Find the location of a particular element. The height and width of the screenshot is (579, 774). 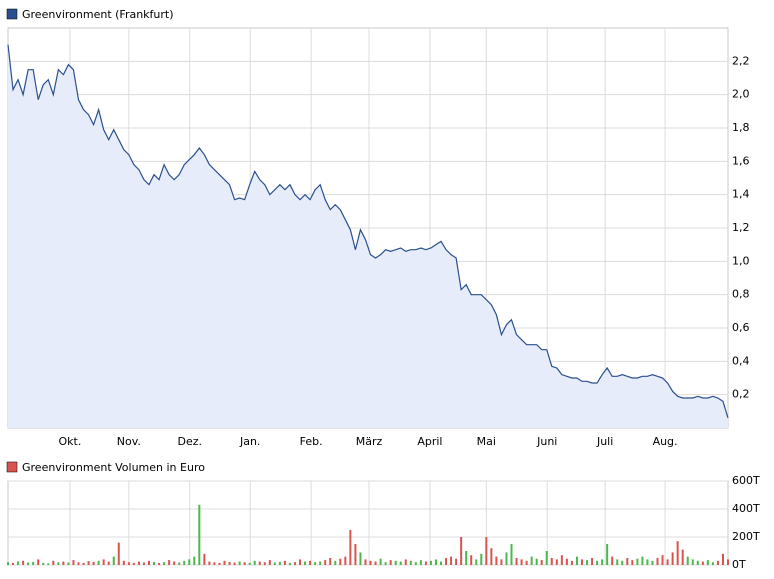

x-tick-label: Nov. is located at coordinates (129, 441).